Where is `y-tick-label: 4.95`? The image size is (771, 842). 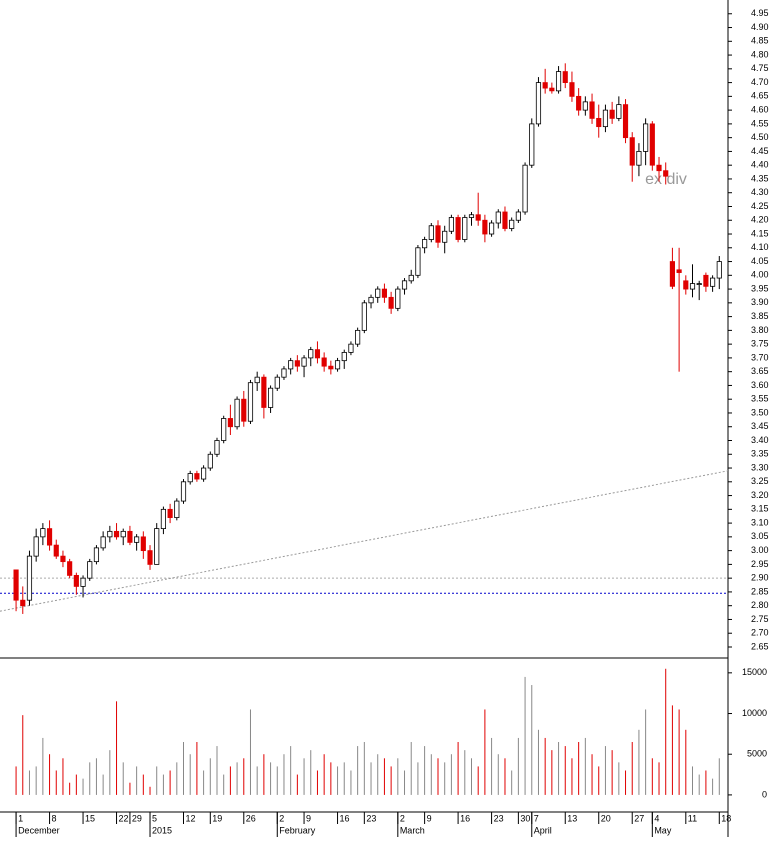 y-tick-label: 4.95 is located at coordinates (760, 13).